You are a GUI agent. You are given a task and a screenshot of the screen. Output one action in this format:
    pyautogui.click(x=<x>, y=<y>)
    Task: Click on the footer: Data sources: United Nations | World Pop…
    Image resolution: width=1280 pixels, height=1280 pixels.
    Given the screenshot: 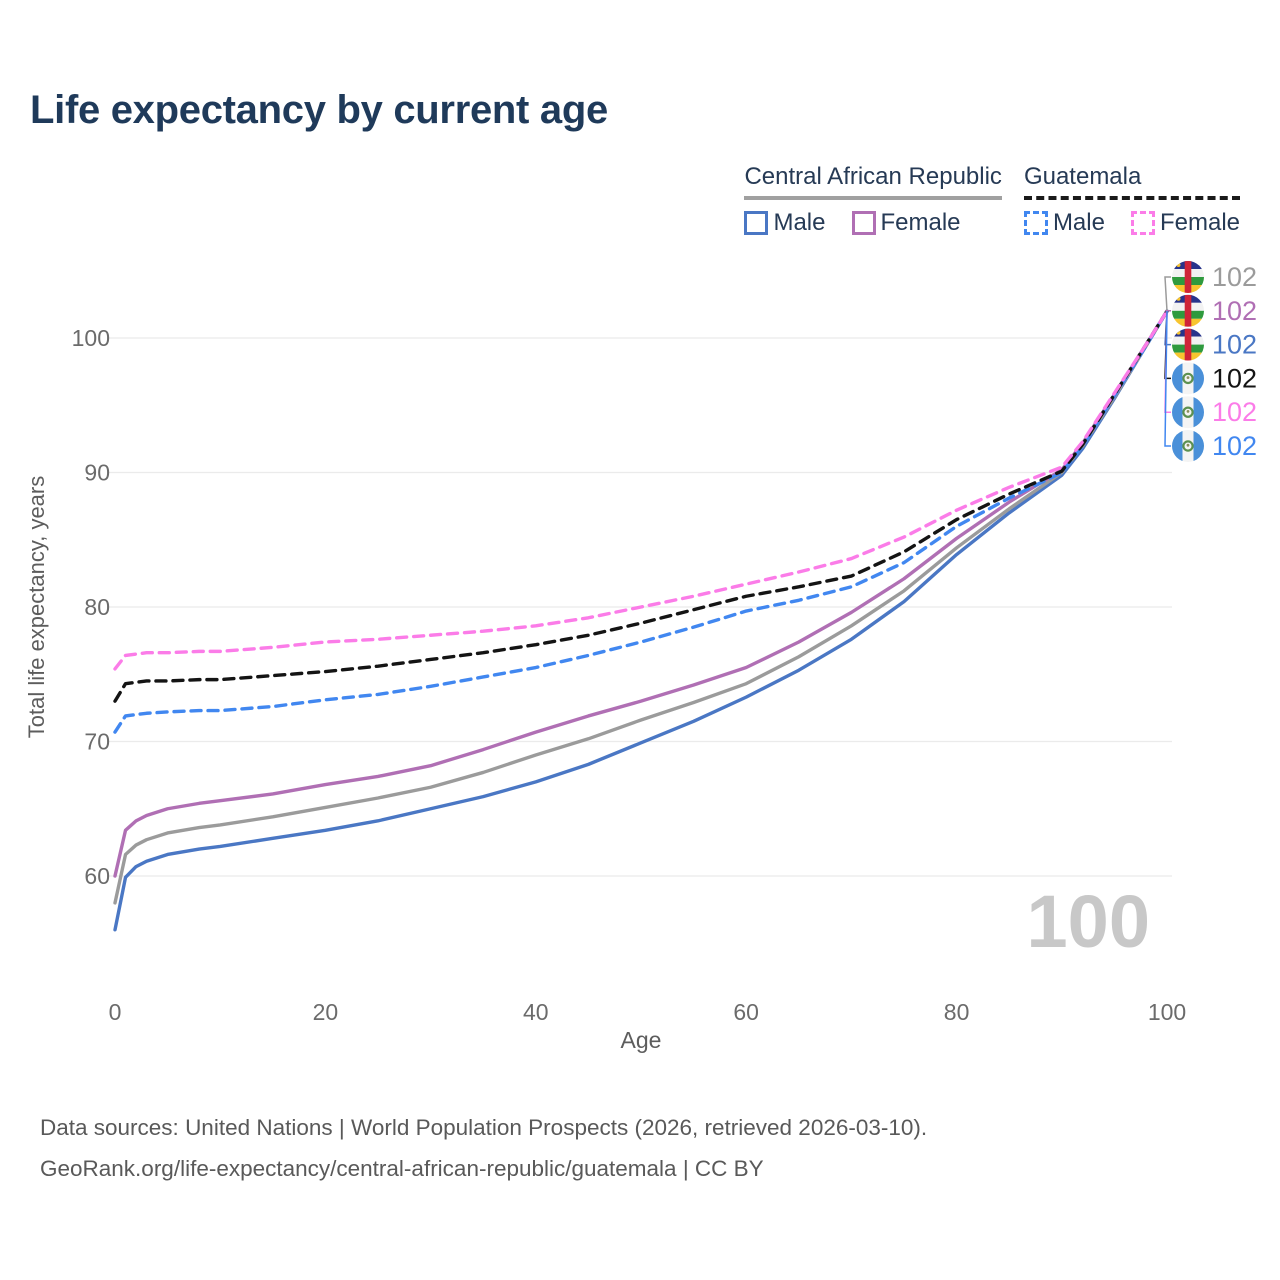 What is the action you would take?
    pyautogui.click(x=483, y=1148)
    